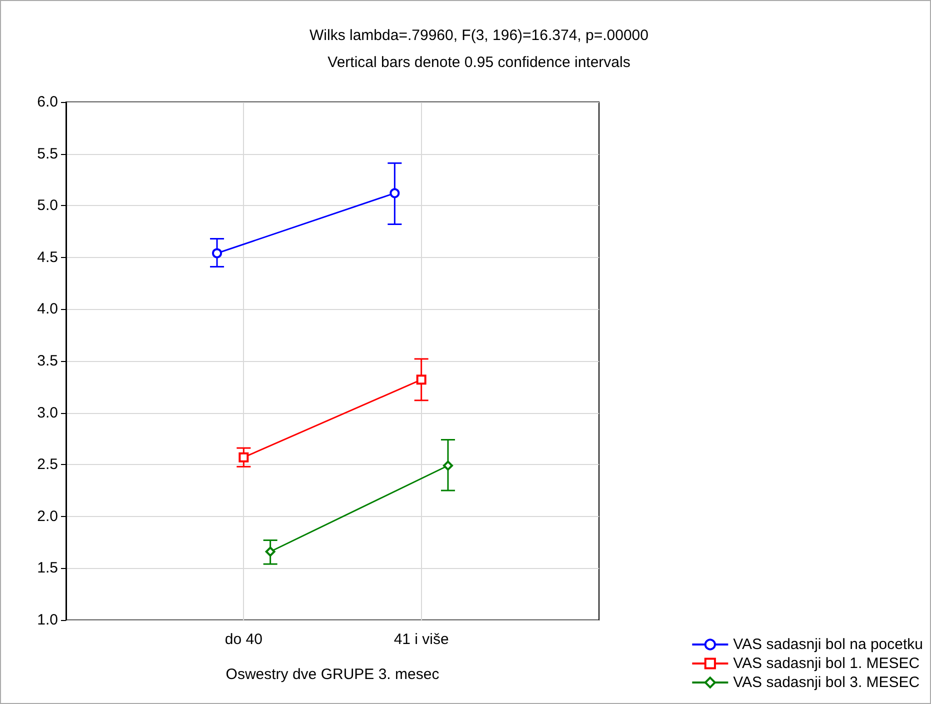 This screenshot has height=704, width=931. I want to click on y-tick-label: 1.0, so click(47, 620).